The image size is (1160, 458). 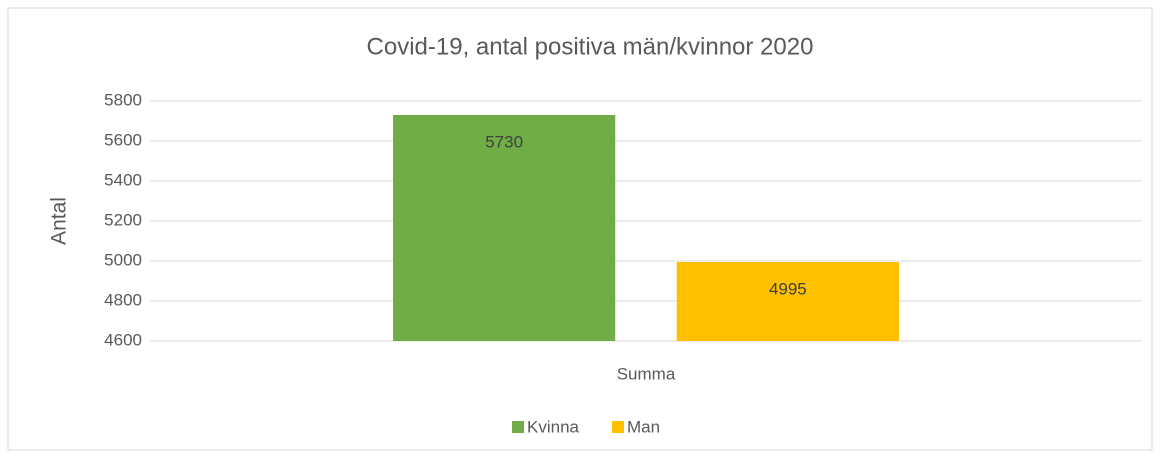 I want to click on data-label: 5730, so click(x=504, y=141).